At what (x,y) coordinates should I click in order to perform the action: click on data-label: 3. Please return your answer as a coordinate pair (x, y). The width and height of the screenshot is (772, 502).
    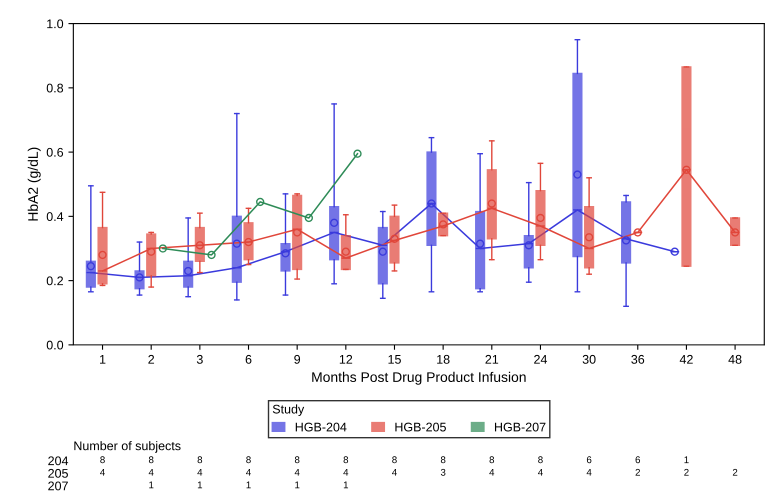
    Looking at the image, I should click on (443, 472).